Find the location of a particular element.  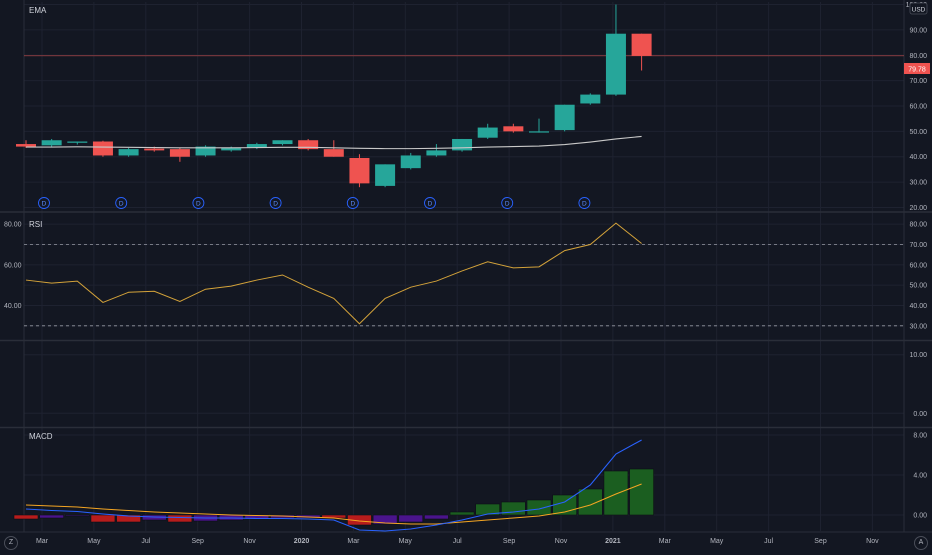

rsi-pane-label: RSI is located at coordinates (35, 224).